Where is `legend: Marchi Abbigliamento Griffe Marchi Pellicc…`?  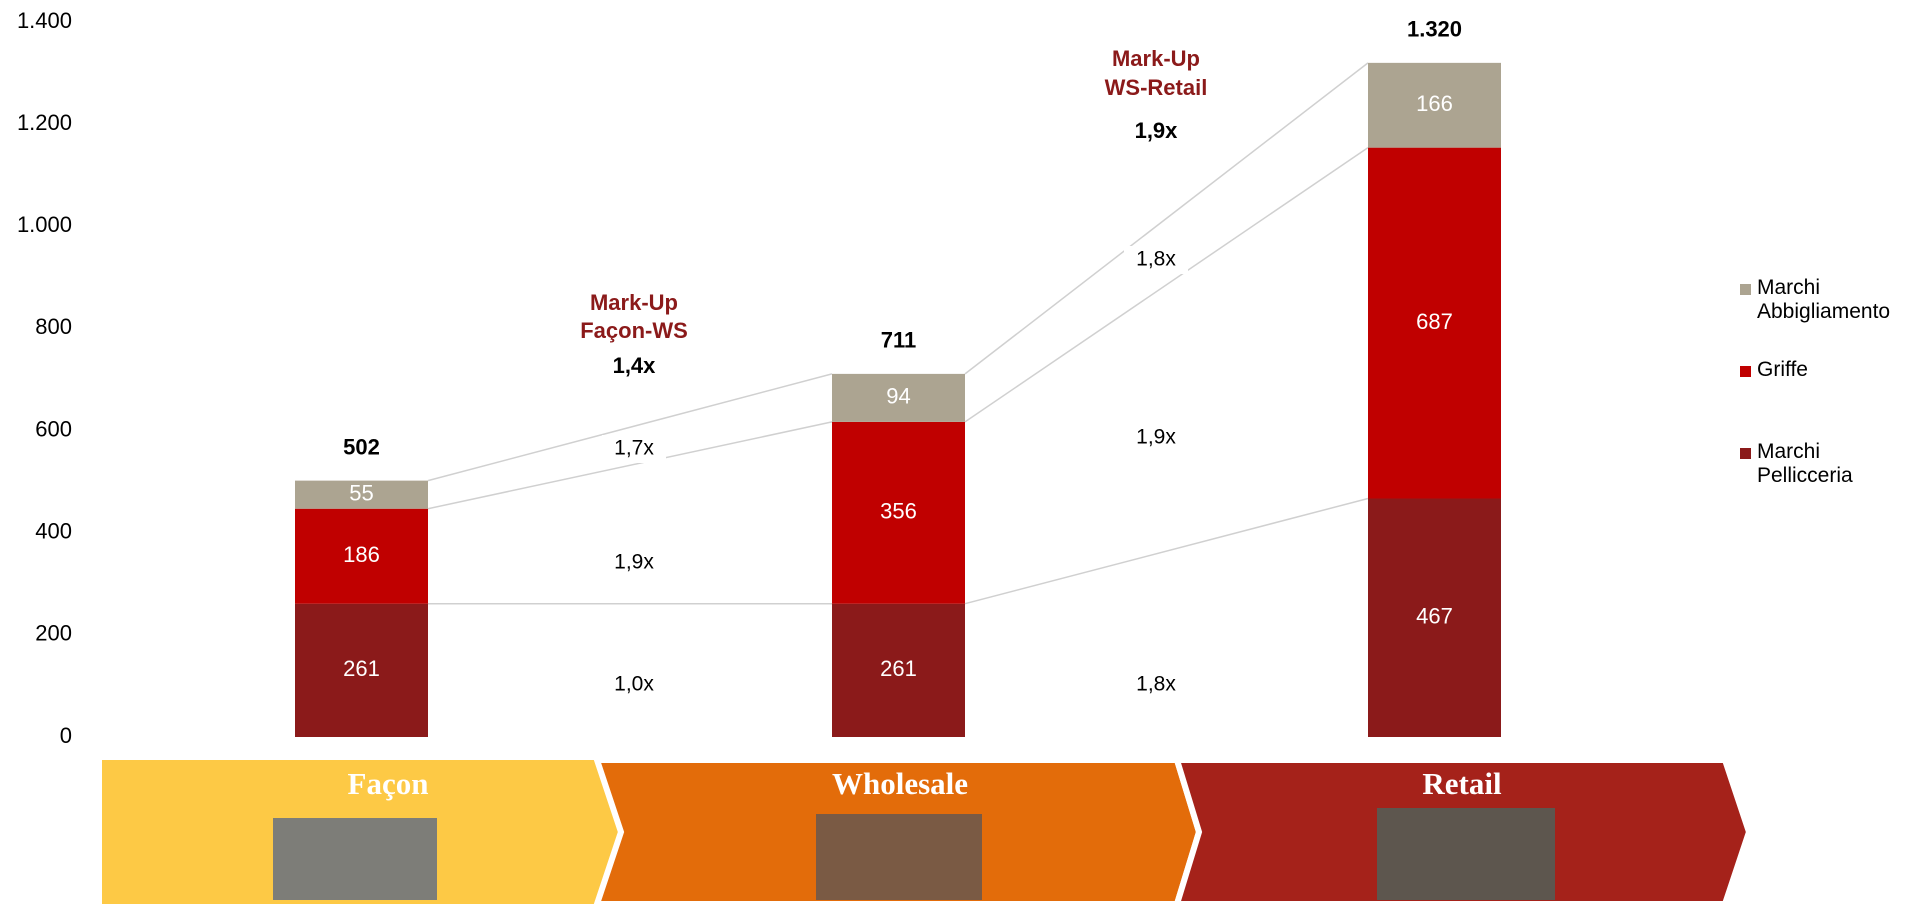
legend: Marchi Abbigliamento Griffe Marchi Pellicc… is located at coordinates (1829, 399).